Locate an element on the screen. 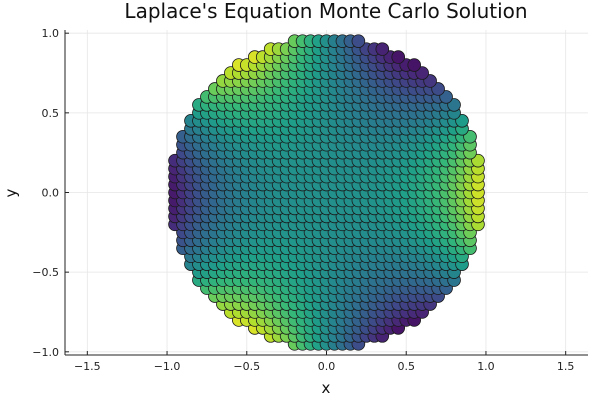  x-tick-label: −1.0 is located at coordinates (167, 366).